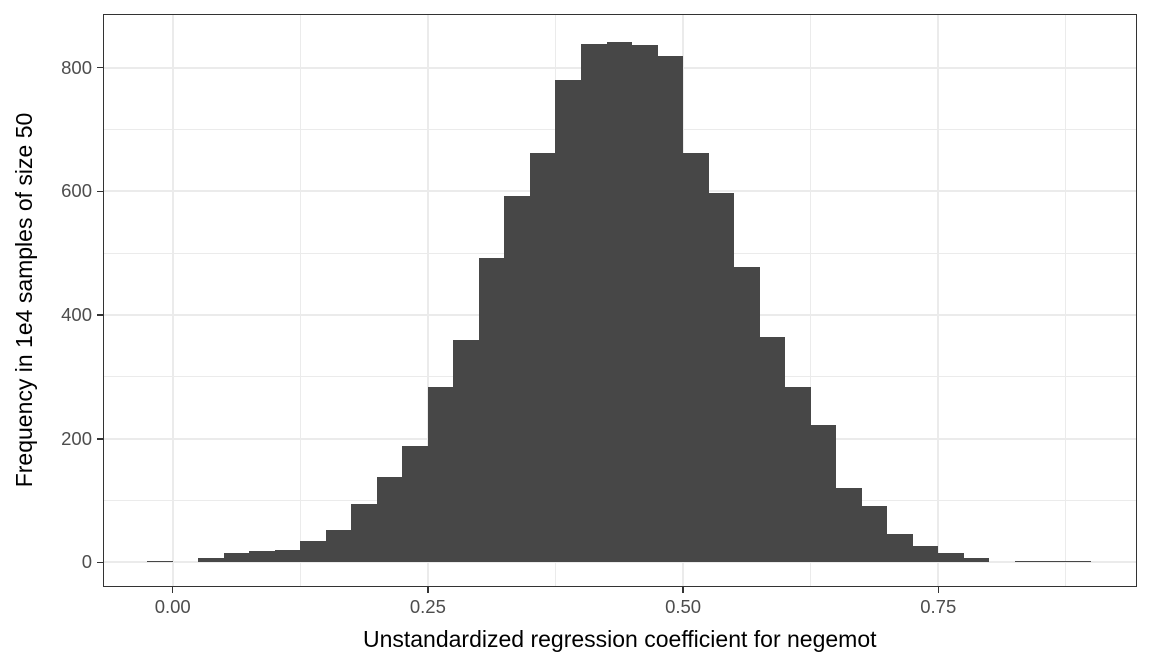 The image size is (1152, 672). Describe the element at coordinates (76, 191) in the screenshot. I see `y-tick-label: 600` at that location.